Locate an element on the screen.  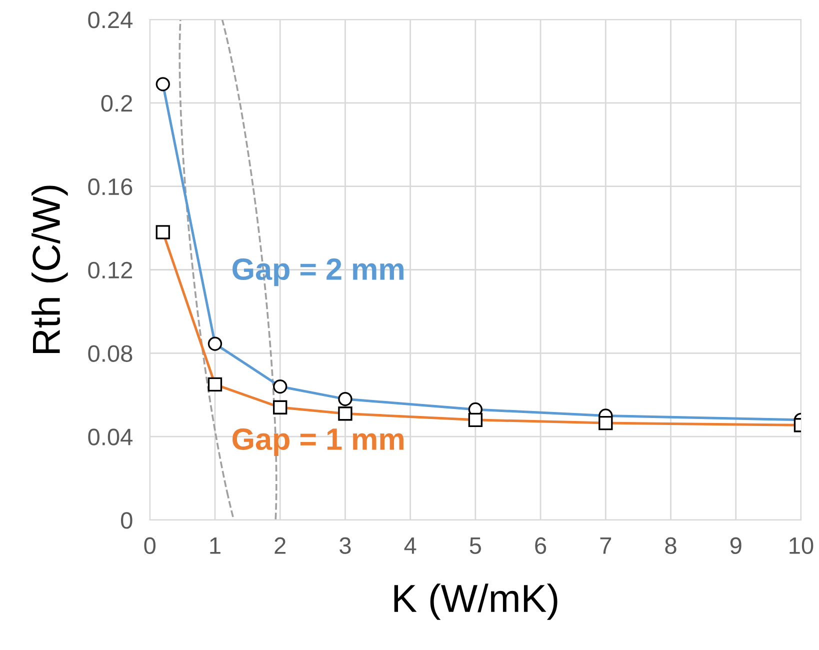
x-tick-label: 5 is located at coordinates (476, 546).